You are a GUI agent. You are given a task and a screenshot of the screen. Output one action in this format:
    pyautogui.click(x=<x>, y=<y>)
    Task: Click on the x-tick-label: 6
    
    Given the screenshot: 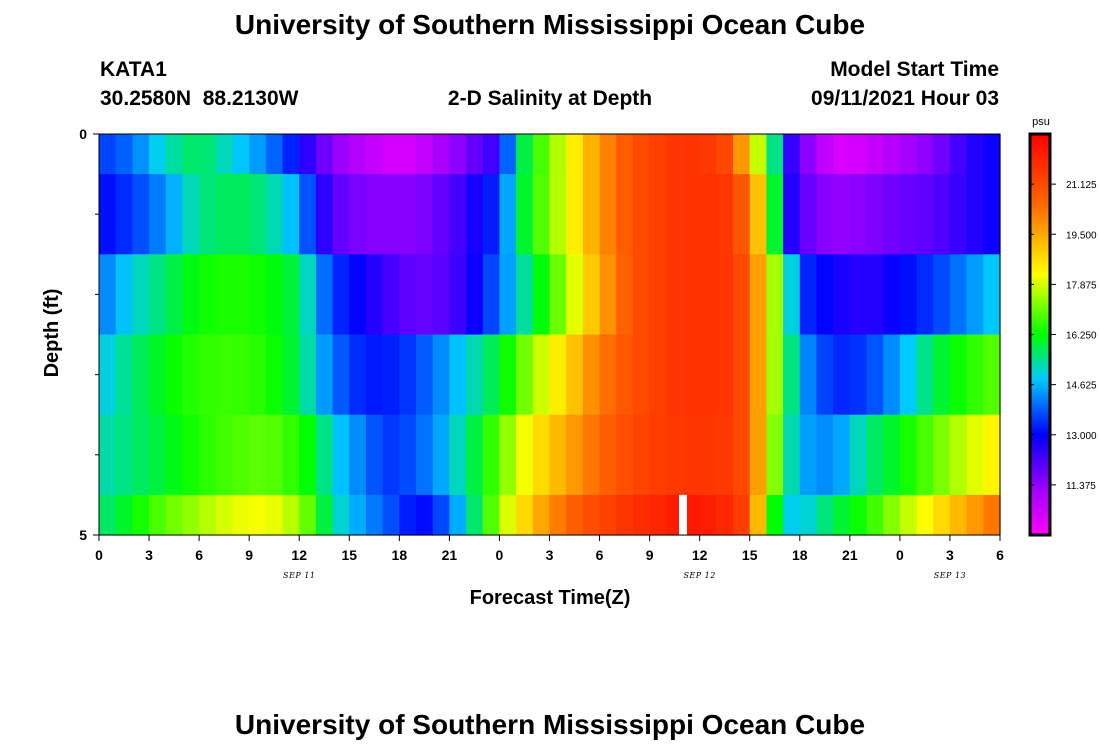 What is the action you would take?
    pyautogui.click(x=1000, y=555)
    